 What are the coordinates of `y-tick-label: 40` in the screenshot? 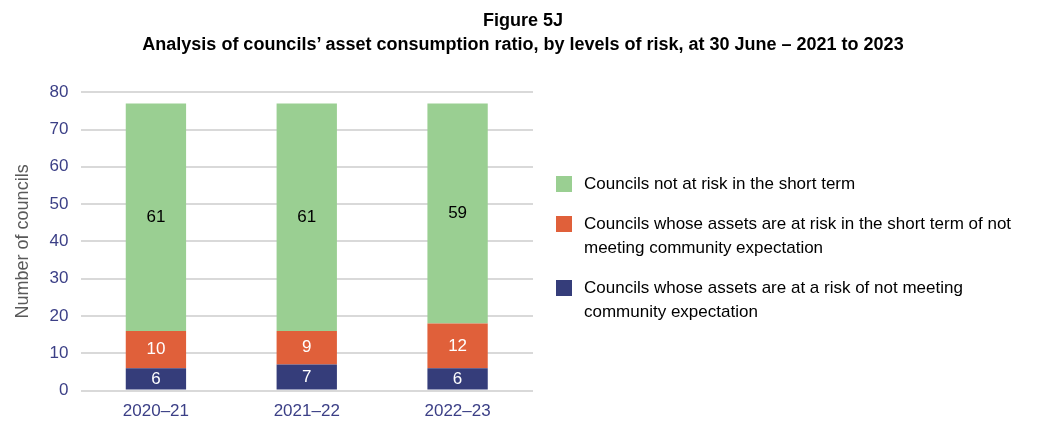 It's located at (59, 241).